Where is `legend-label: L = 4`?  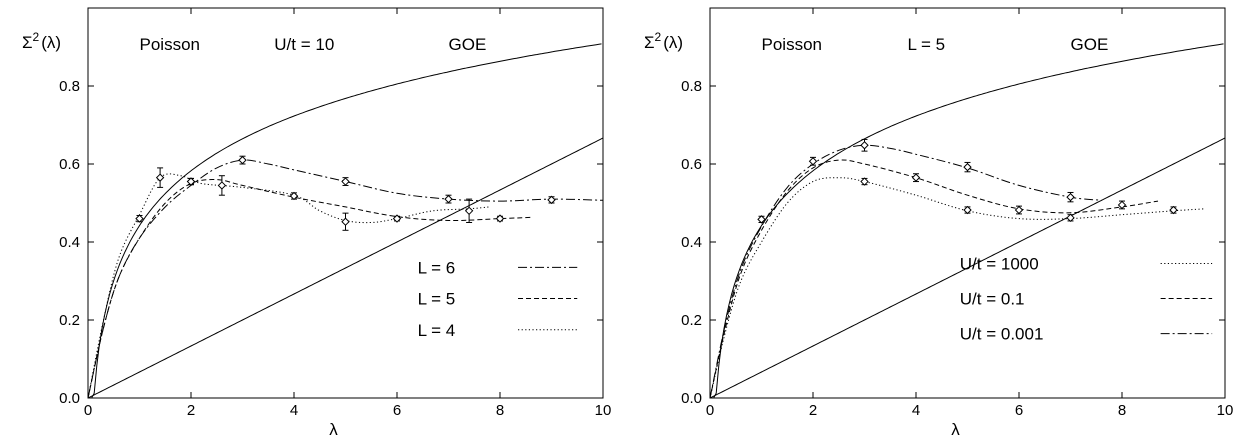
legend-label: L = 4 is located at coordinates (437, 330).